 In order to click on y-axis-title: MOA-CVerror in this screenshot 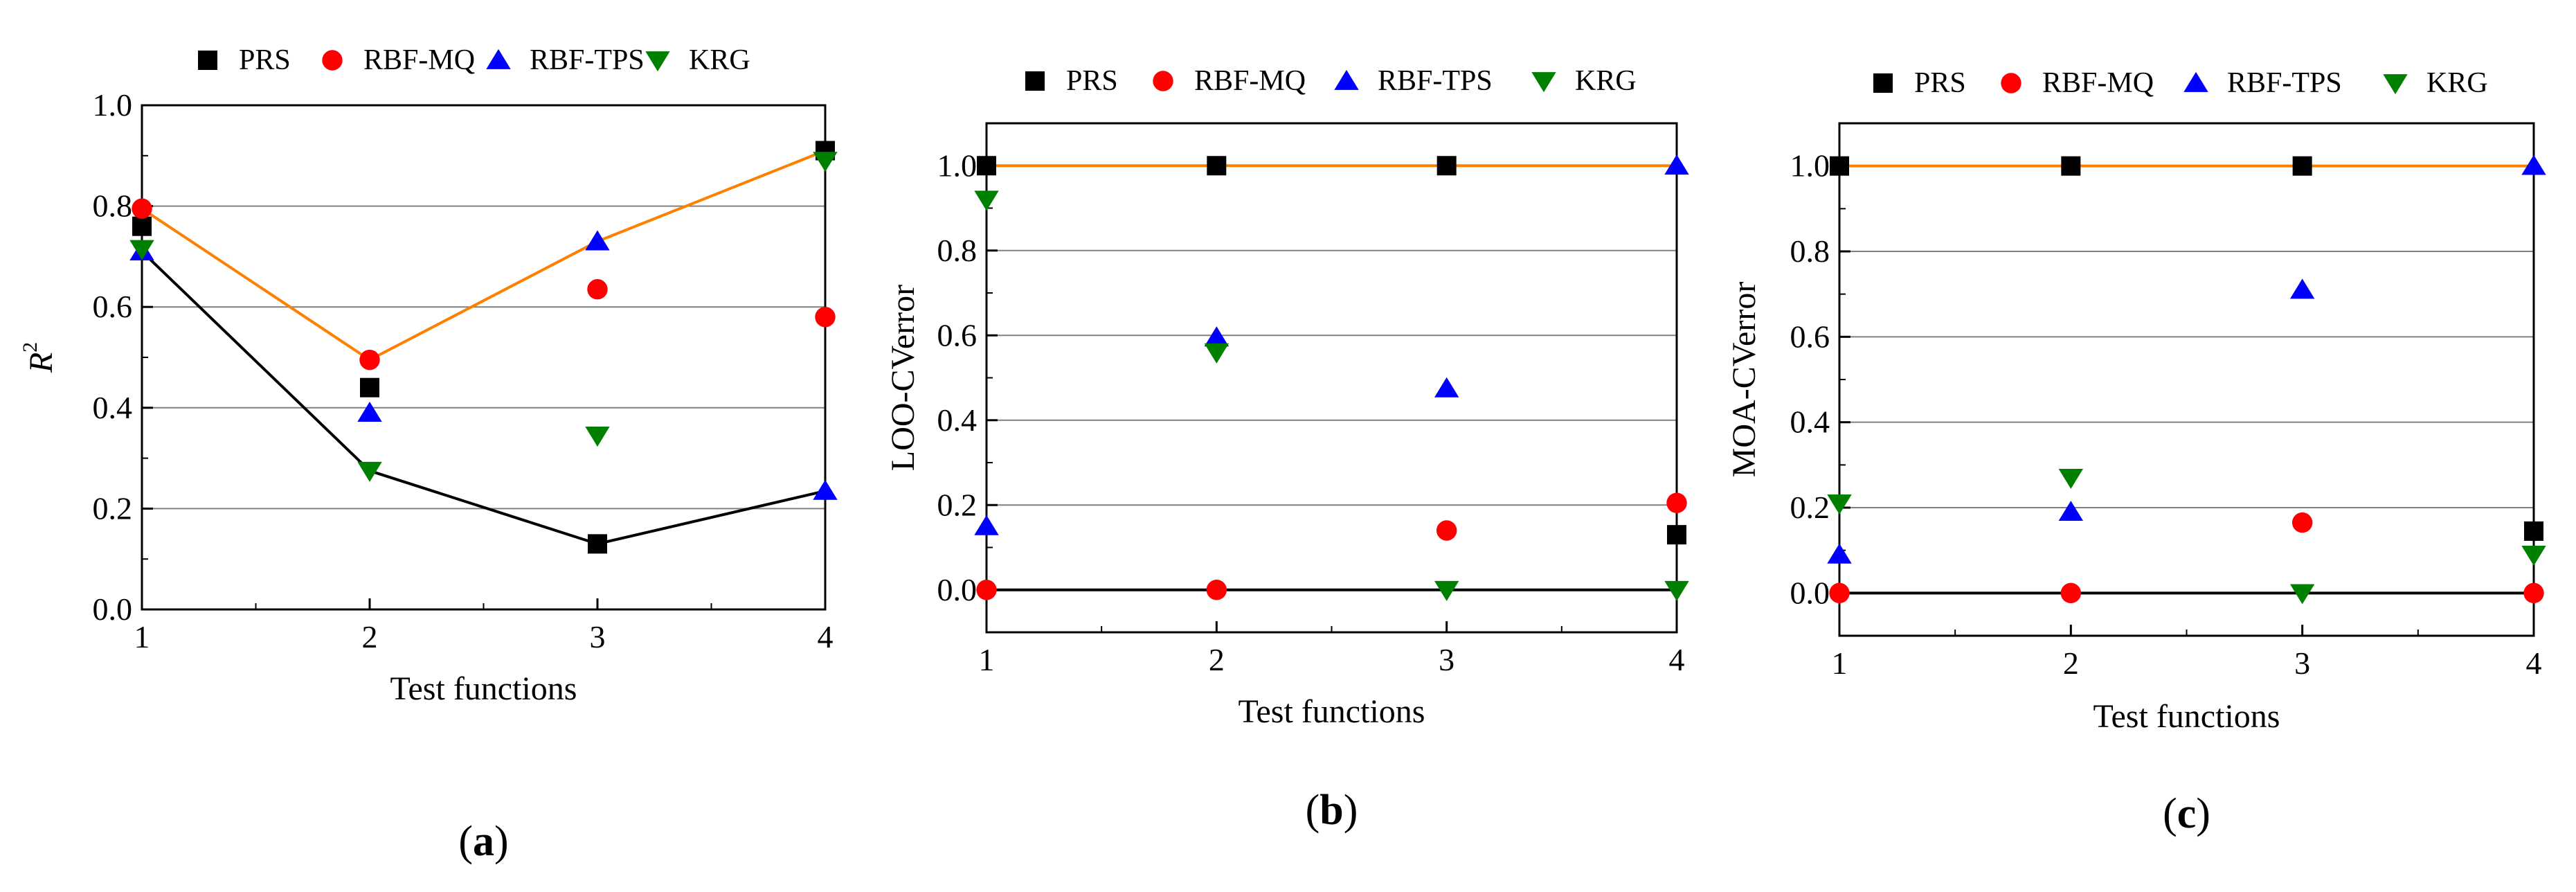, I will do `click(1744, 380)`.